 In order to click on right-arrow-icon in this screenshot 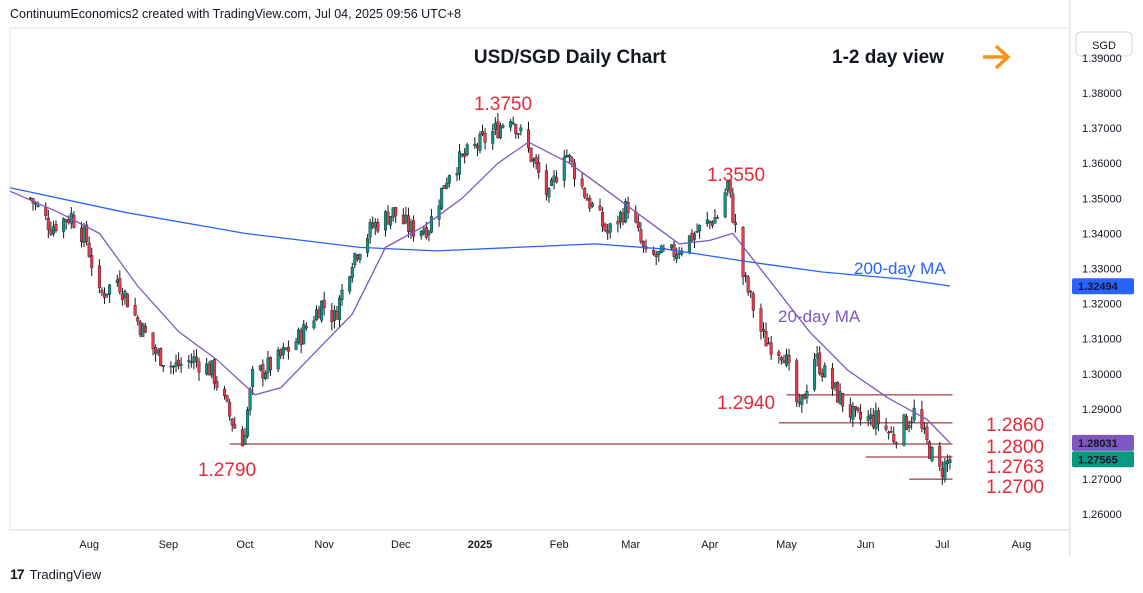, I will do `click(997, 57)`.